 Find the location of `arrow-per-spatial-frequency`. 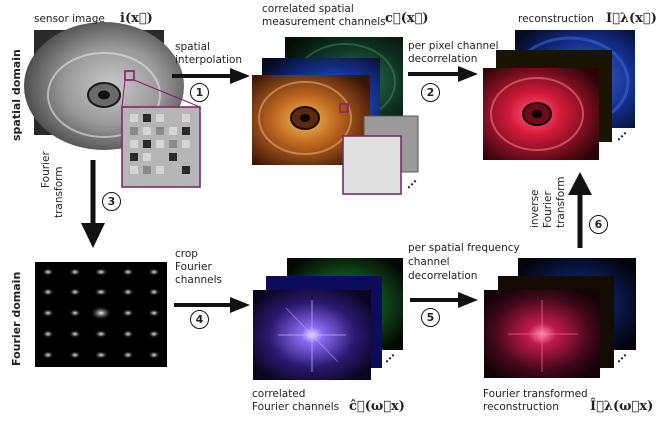

arrow-per-spatial-frequency is located at coordinates (444, 300).